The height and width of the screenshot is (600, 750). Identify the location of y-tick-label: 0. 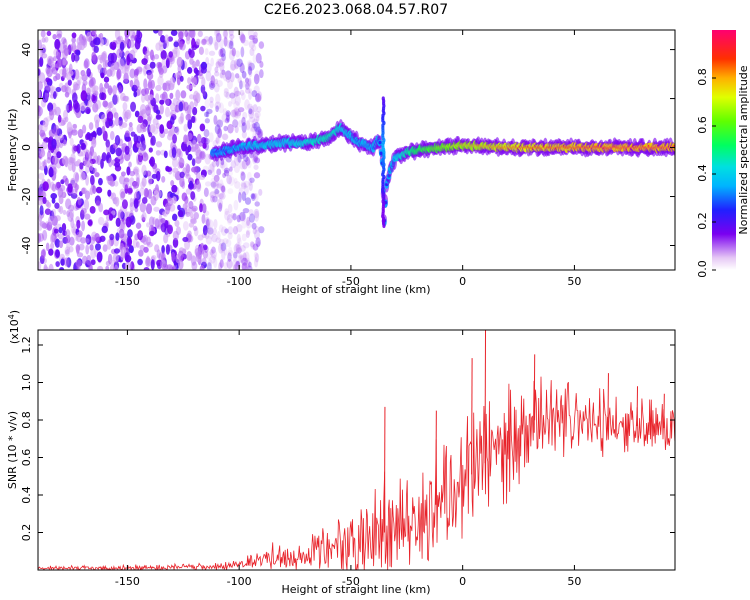
(26, 147).